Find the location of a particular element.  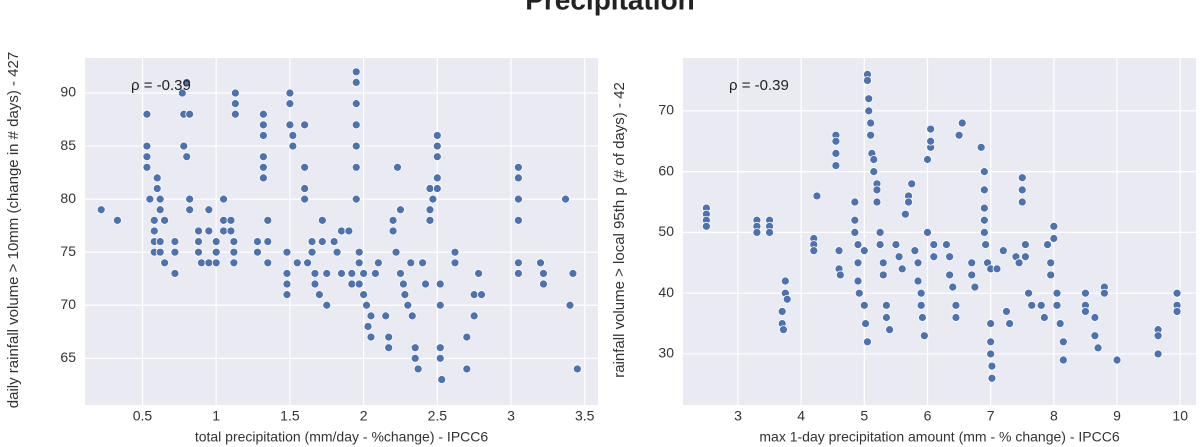

y-tick-label: 40 is located at coordinates (666, 292).